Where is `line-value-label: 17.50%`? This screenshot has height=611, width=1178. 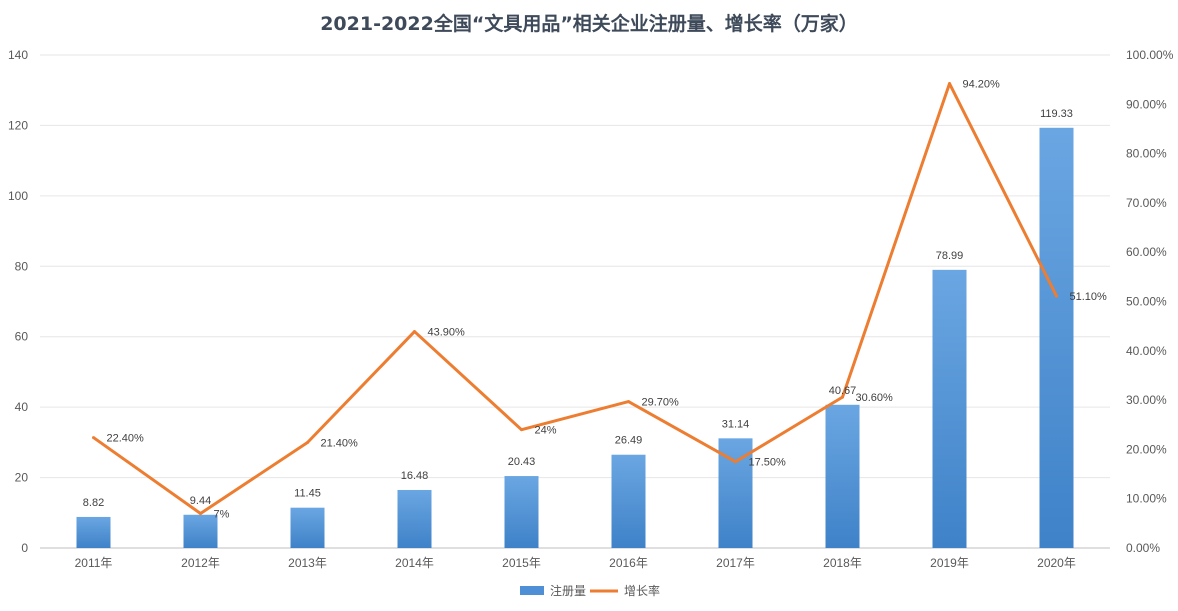 line-value-label: 17.50% is located at coordinates (768, 463).